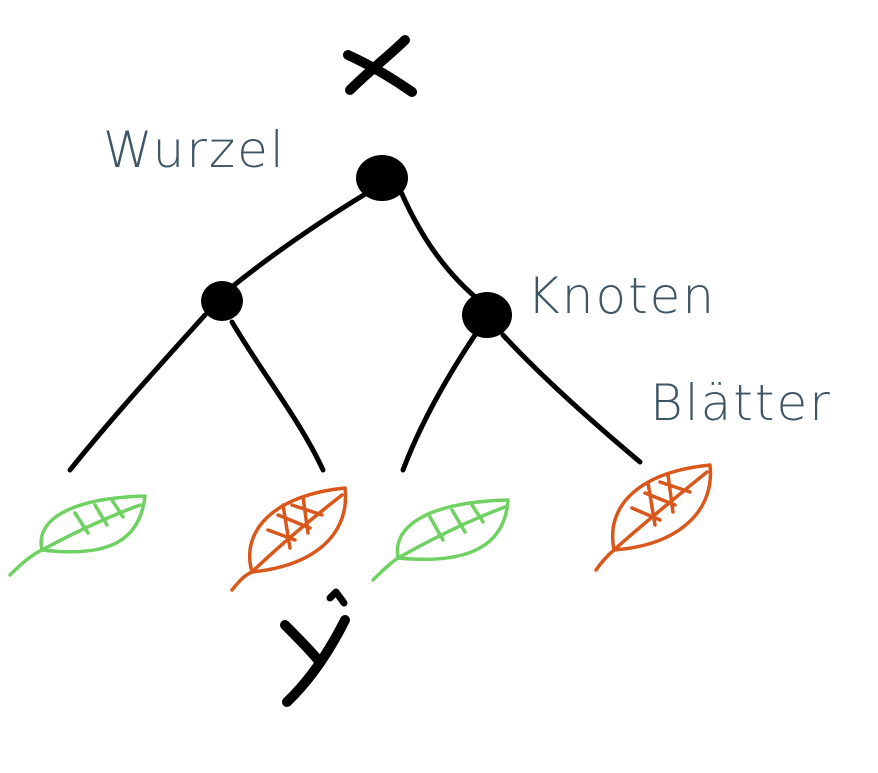 The height and width of the screenshot is (773, 878). What do you see at coordinates (315, 647) in the screenshot?
I see `output-symbol-y-hat` at bounding box center [315, 647].